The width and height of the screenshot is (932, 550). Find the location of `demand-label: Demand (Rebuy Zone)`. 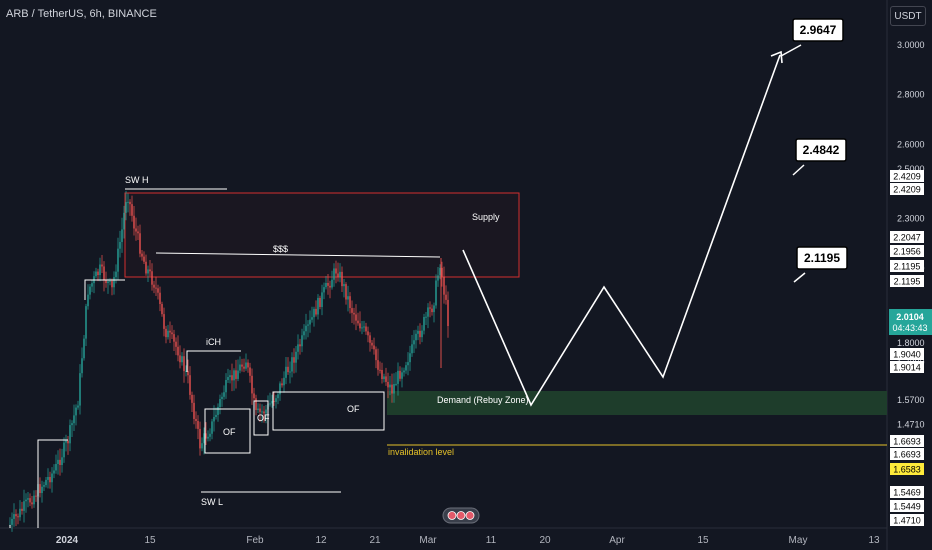

demand-label: Demand (Rebuy Zone) is located at coordinates (483, 400).